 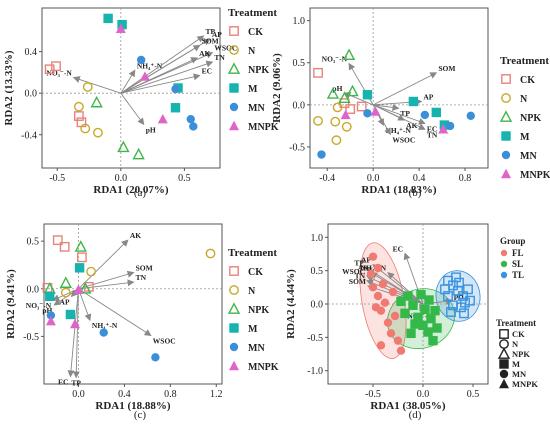 I want to click on panel-caption: (d), so click(x=415, y=415).